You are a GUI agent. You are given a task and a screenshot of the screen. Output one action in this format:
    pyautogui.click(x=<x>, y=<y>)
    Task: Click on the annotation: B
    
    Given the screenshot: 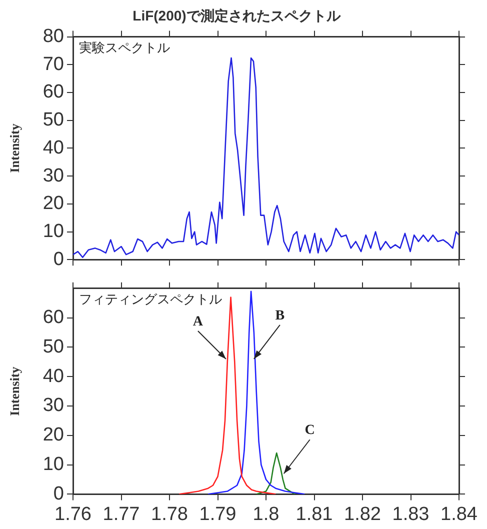 What is the action you would take?
    pyautogui.click(x=280, y=316)
    